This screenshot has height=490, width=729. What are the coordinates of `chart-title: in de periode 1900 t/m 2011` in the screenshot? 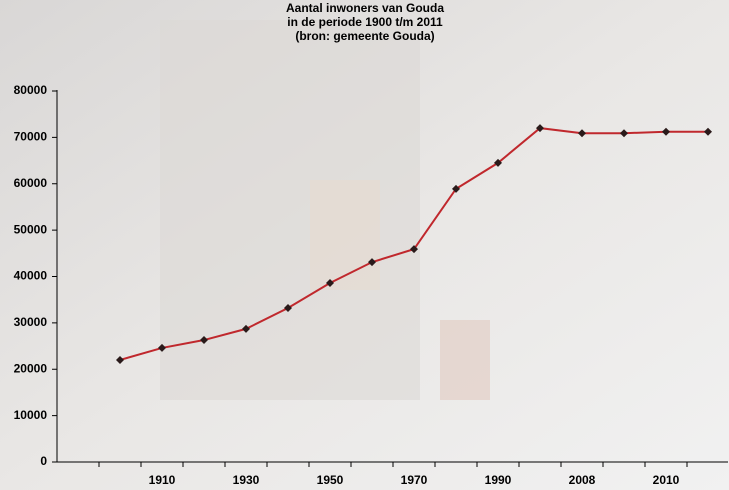 It's located at (365, 22).